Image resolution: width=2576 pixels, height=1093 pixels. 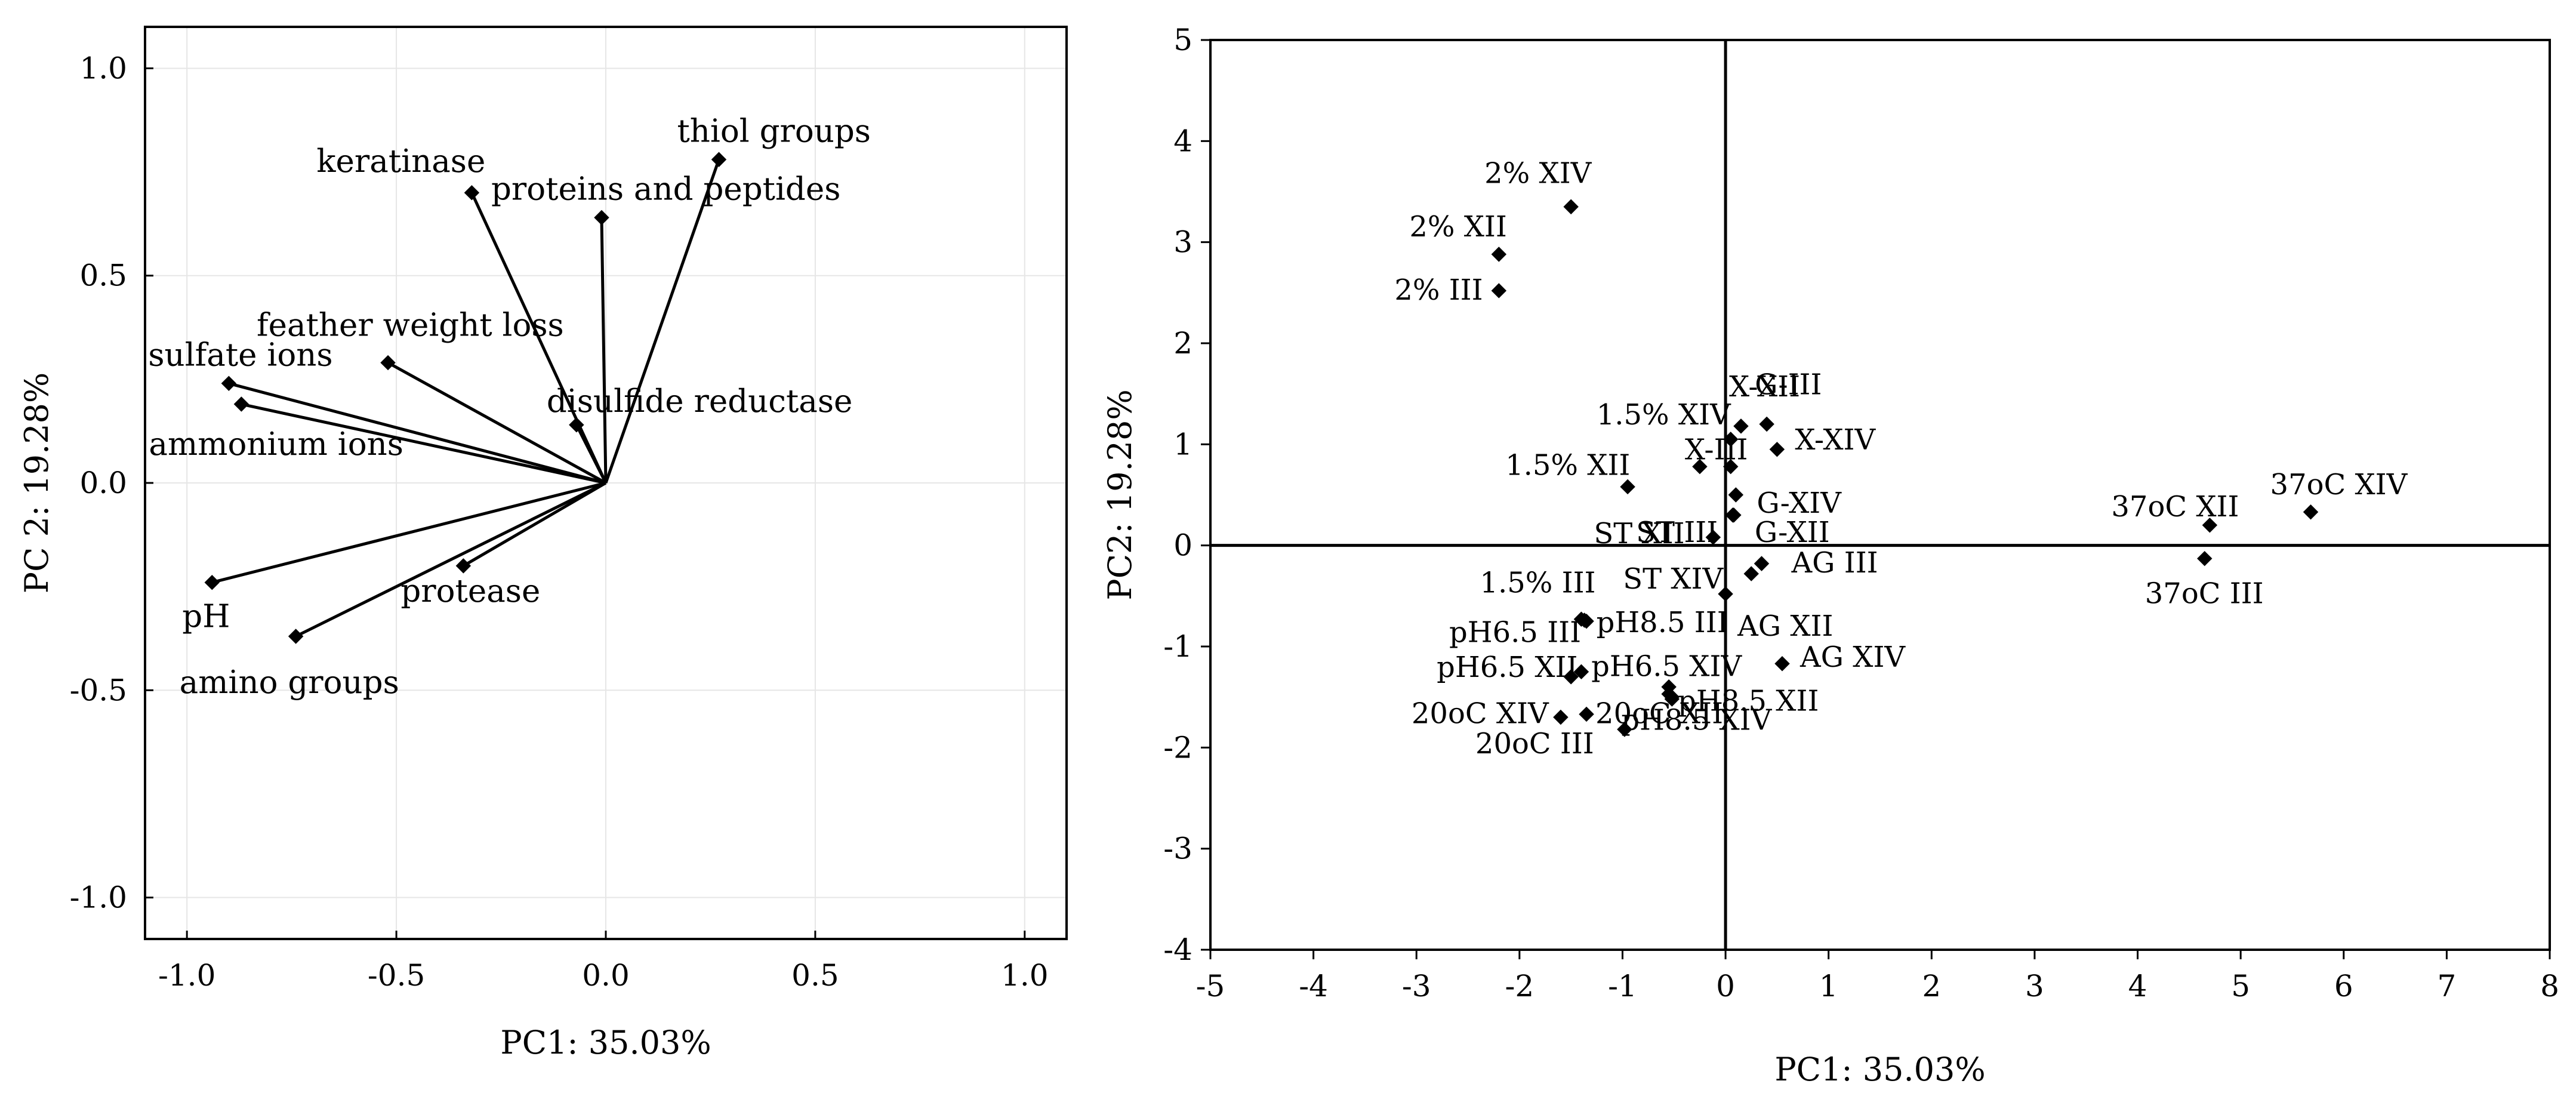 I want to click on score-point-1-5-xii: 1.5% XII, so click(x=1570, y=472).